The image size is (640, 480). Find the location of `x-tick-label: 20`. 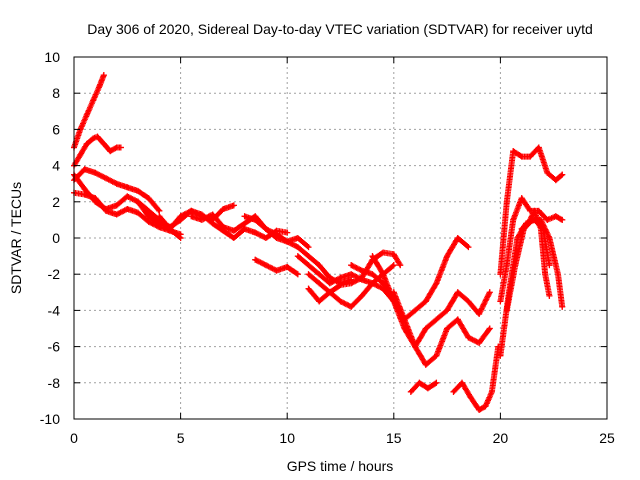

x-tick-label: 20 is located at coordinates (501, 438).